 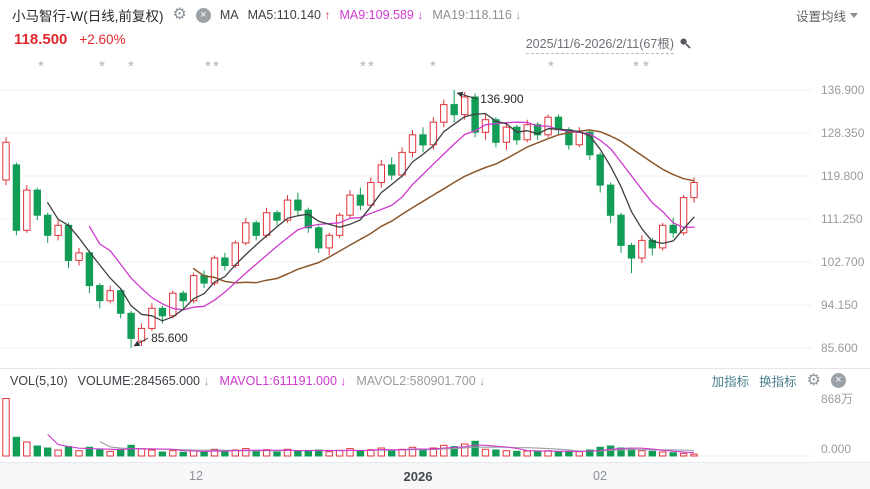 I want to click on volume-axis-label: 0.000, so click(x=836, y=449).